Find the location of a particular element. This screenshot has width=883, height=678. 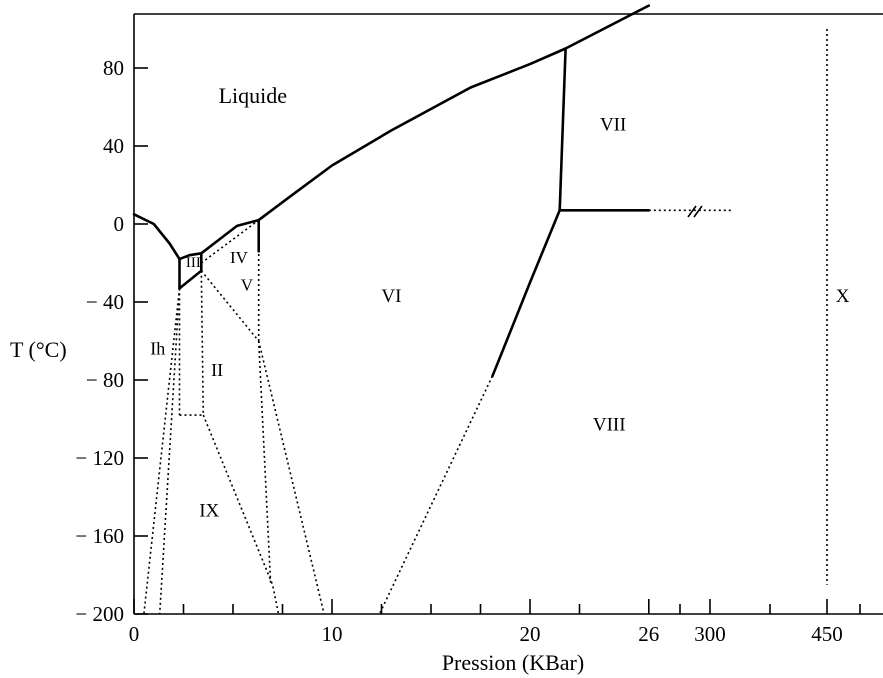

y-tick-label: 0 is located at coordinates (119, 224).